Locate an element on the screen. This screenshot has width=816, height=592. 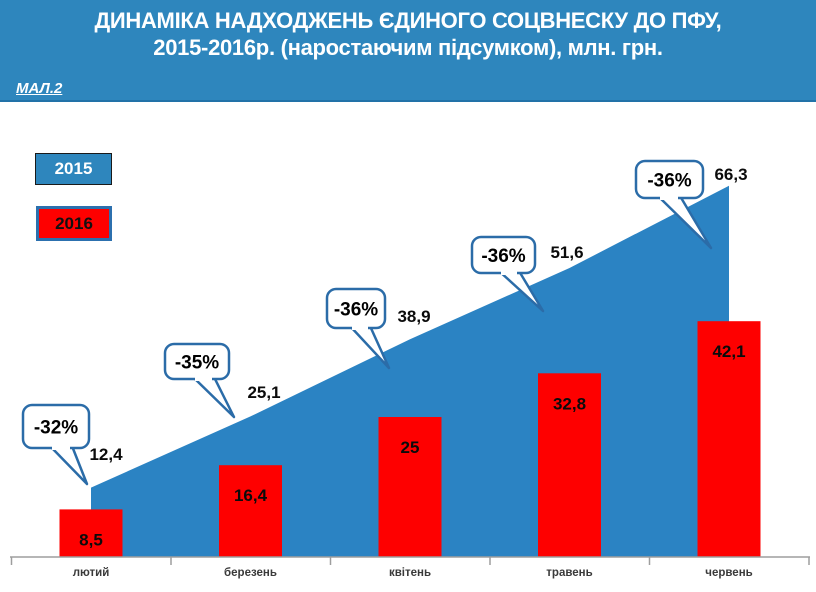
bar-value-label: 32,8 is located at coordinates (569, 403).